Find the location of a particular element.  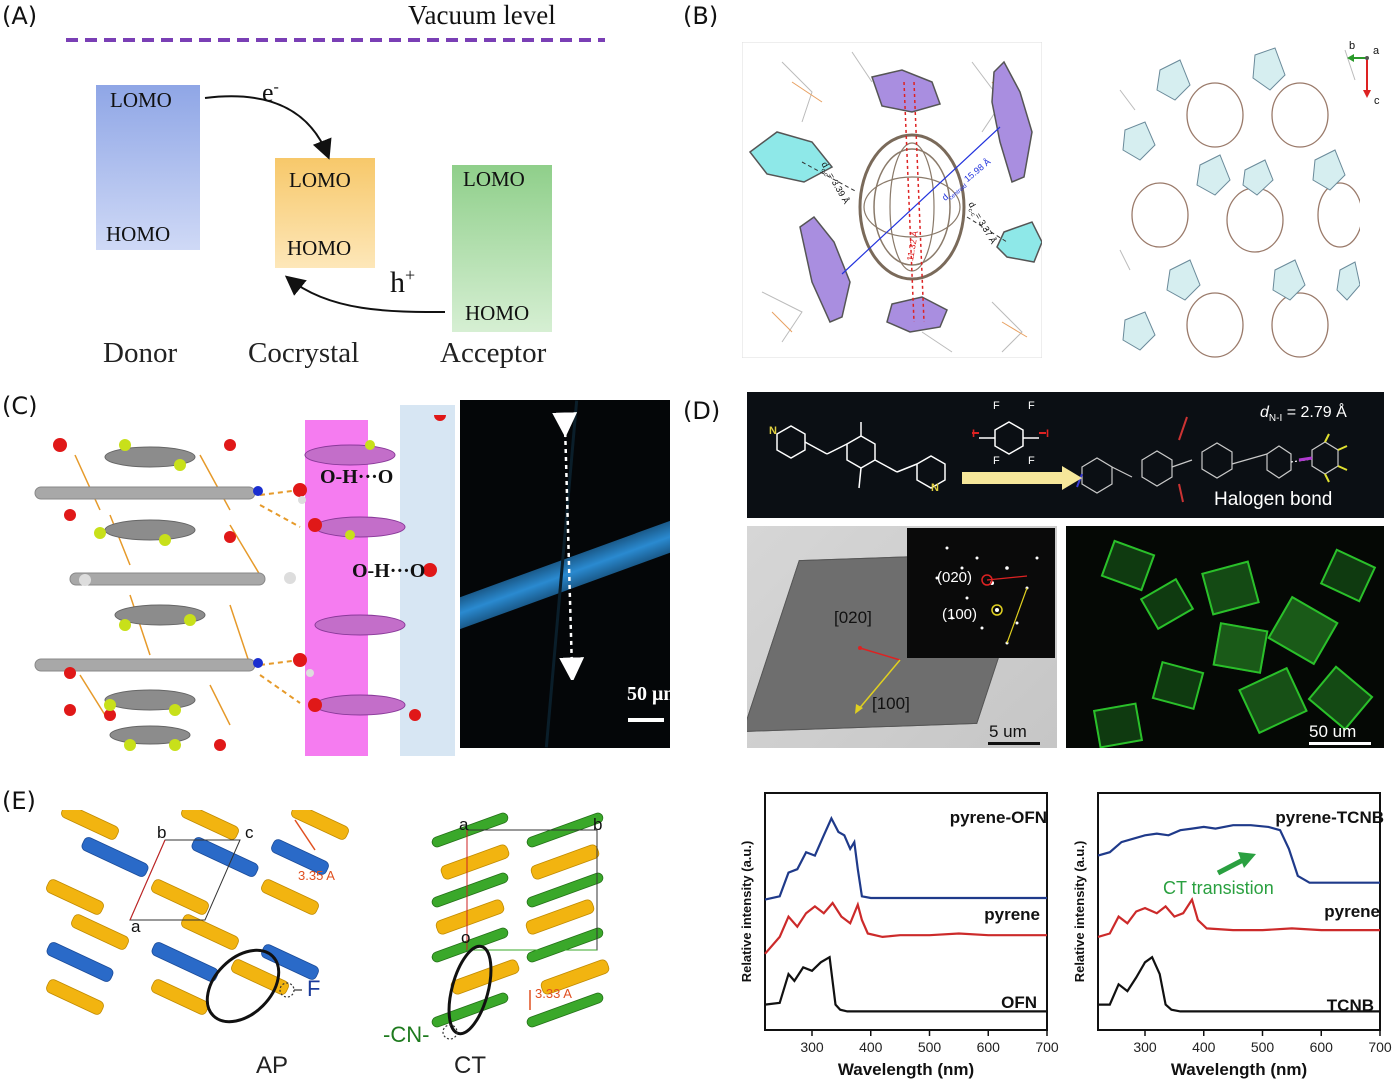

panel-d-label: (D) is located at coordinates (702, 411).